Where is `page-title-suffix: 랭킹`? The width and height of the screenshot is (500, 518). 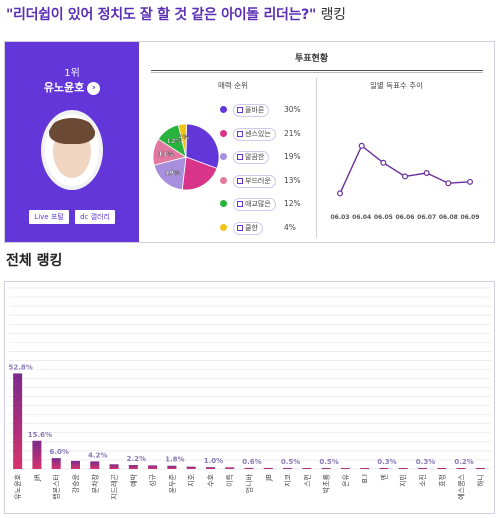 page-title-suffix: 랭킹 is located at coordinates (333, 15).